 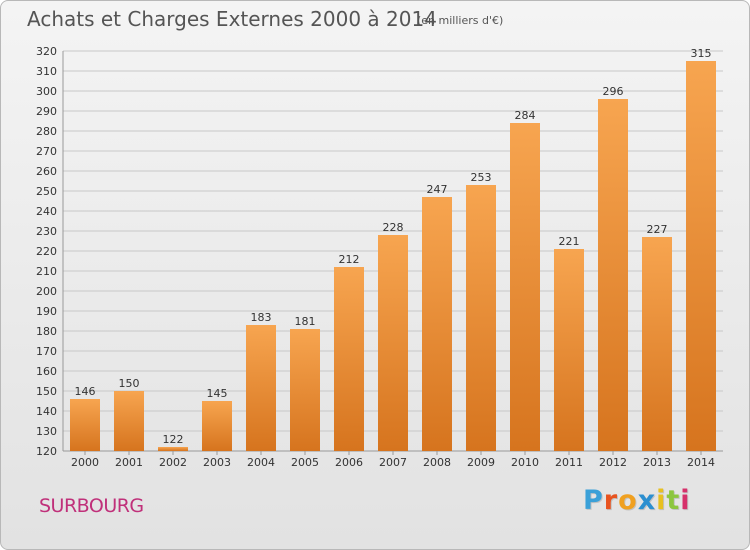 What do you see at coordinates (46, 391) in the screenshot?
I see `y-tick-label: 150` at bounding box center [46, 391].